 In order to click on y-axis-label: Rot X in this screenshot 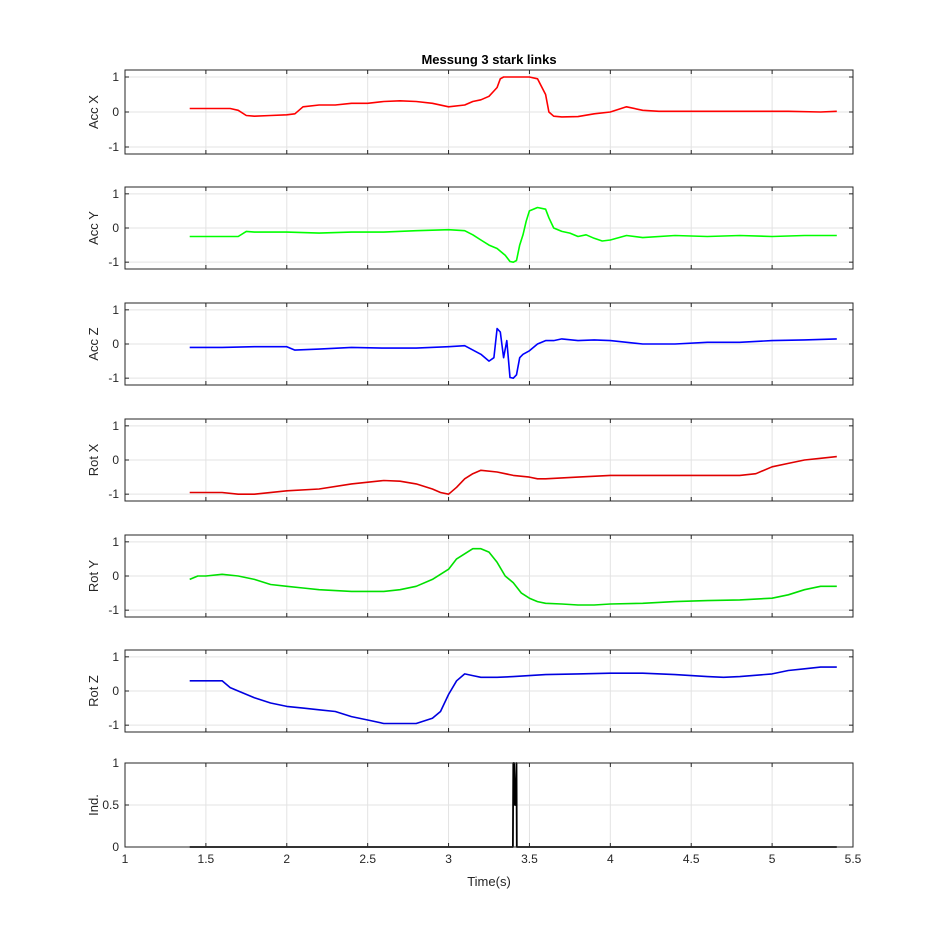, I will do `click(93, 459)`.